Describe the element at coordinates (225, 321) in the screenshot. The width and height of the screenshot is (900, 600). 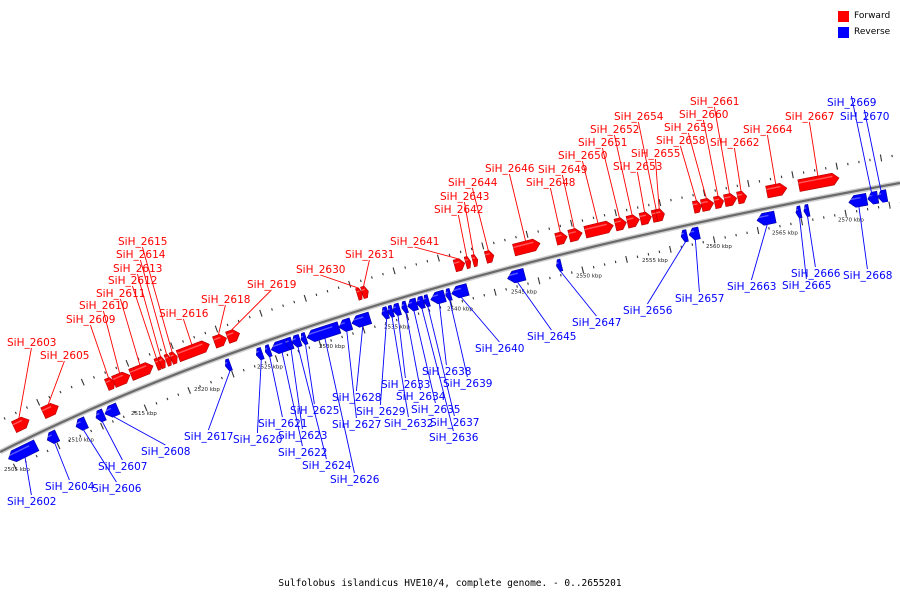
I see `gene-sih_2618: SiH_2618` at that location.